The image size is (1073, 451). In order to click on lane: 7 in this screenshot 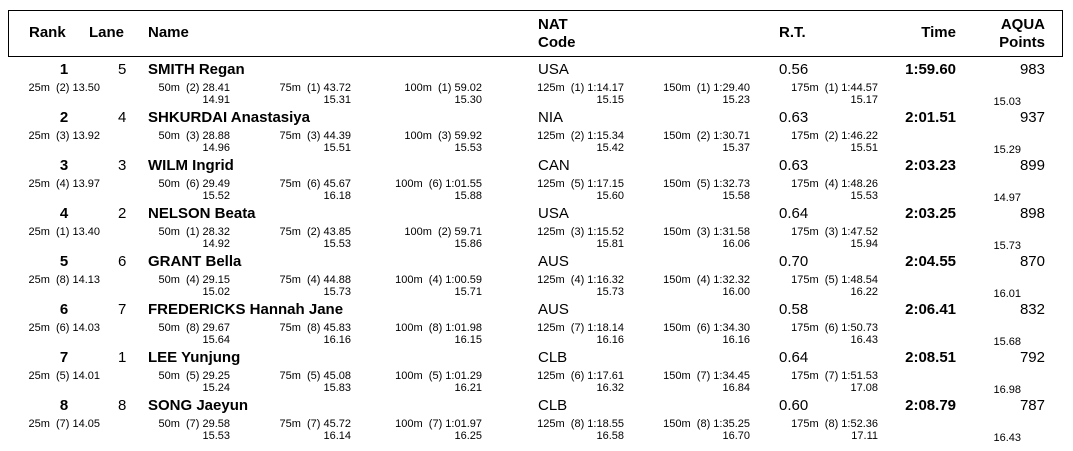, I will do `click(122, 309)`.